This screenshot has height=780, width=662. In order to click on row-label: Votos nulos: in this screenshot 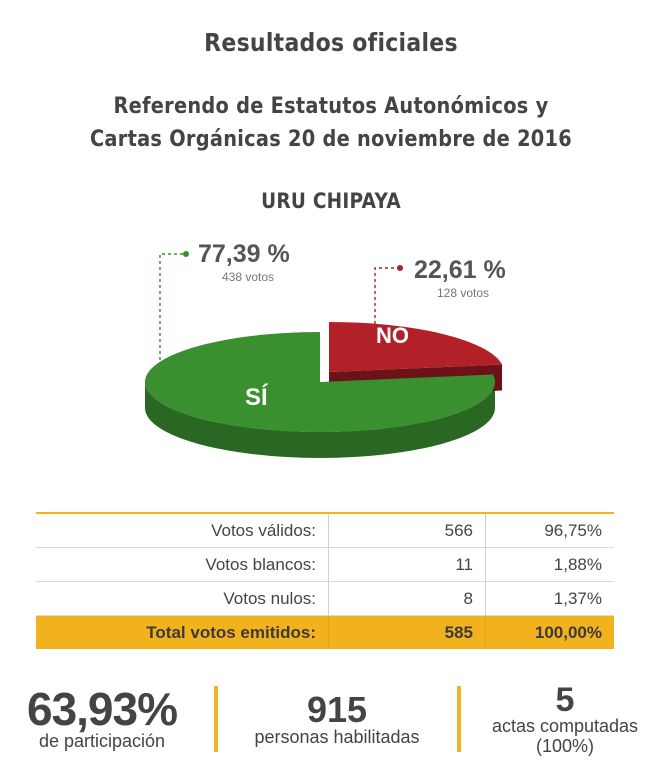, I will do `click(182, 598)`.